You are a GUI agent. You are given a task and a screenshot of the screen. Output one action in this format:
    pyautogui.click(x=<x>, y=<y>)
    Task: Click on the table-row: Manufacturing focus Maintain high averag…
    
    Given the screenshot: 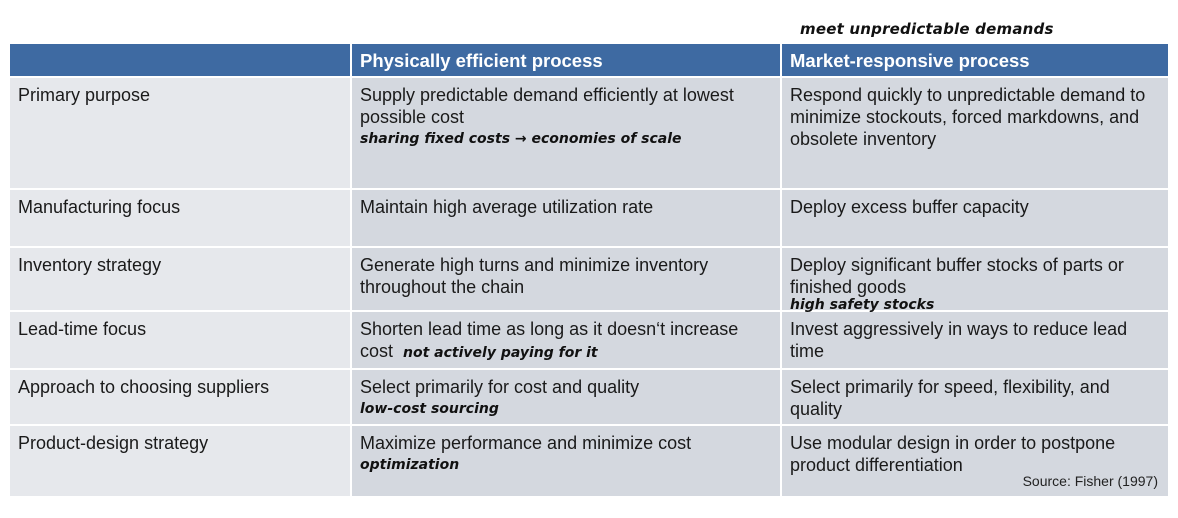 What is the action you would take?
    pyautogui.click(x=589, y=217)
    